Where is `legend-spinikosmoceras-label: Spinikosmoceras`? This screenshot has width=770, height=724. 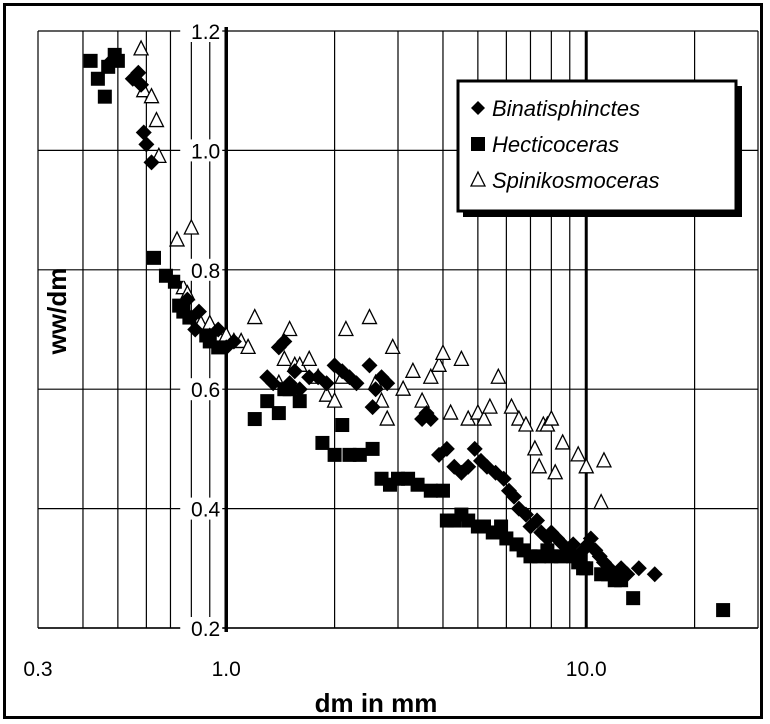 legend-spinikosmoceras-label: Spinikosmoceras is located at coordinates (576, 180).